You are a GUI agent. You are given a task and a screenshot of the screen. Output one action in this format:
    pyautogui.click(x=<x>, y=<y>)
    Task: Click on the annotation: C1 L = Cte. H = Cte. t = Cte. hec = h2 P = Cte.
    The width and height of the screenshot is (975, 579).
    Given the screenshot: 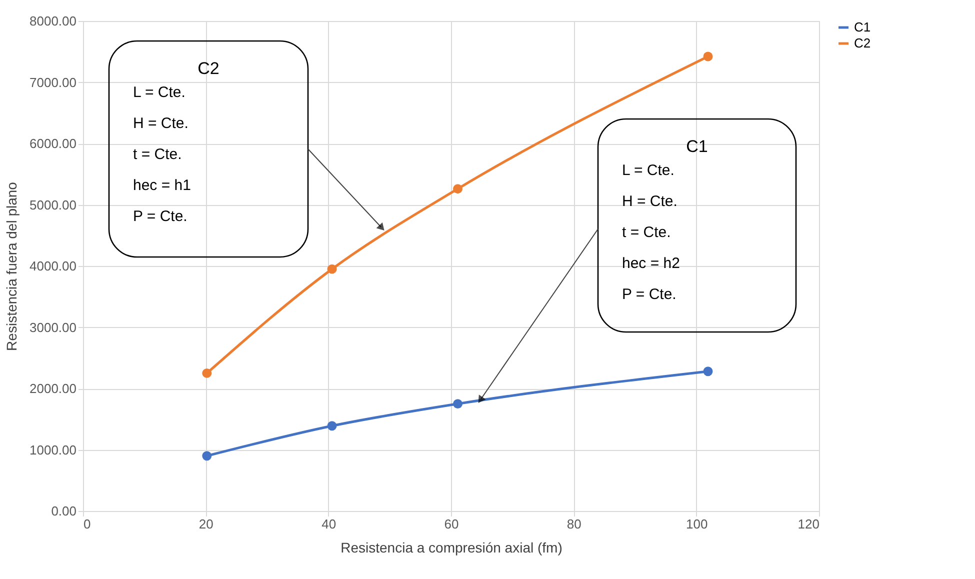 What is the action you would take?
    pyautogui.click(x=665, y=220)
    